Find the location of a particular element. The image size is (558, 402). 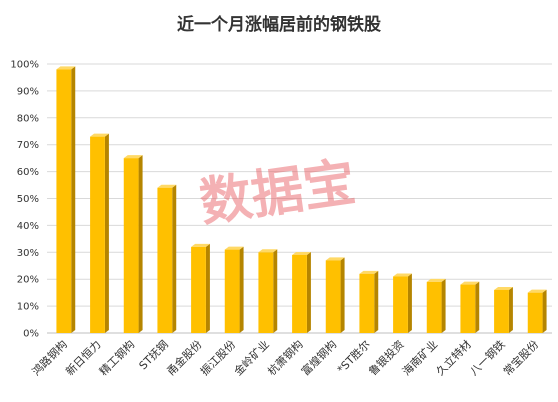

x-tick-label: 精工钢构 is located at coordinates (116, 357).